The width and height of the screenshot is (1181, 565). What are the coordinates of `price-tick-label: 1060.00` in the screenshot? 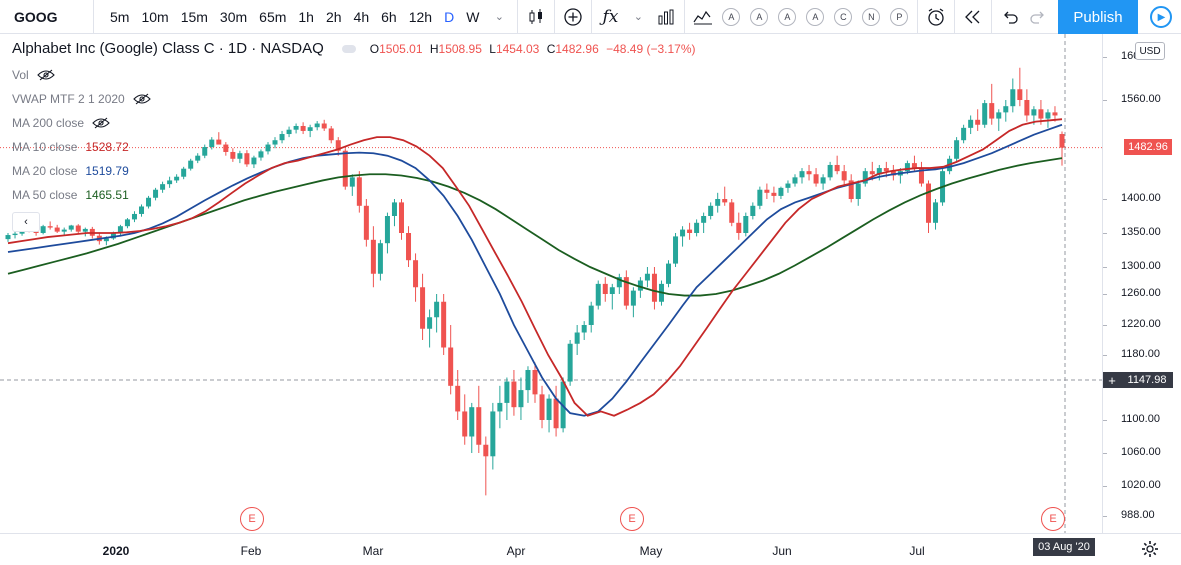 It's located at (1141, 452).